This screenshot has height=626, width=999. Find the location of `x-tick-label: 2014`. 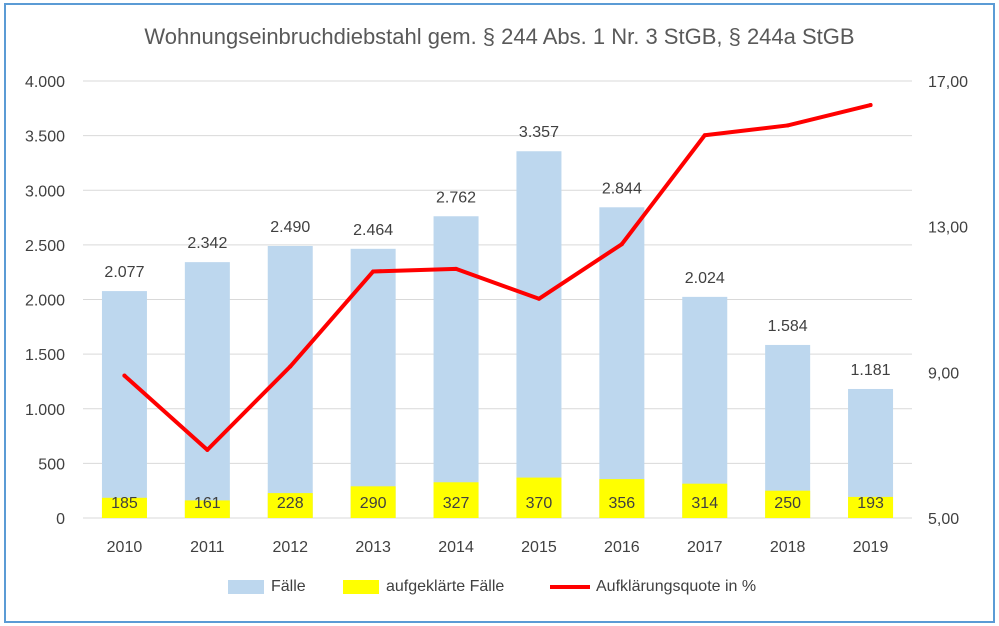

x-tick-label: 2014 is located at coordinates (456, 547).